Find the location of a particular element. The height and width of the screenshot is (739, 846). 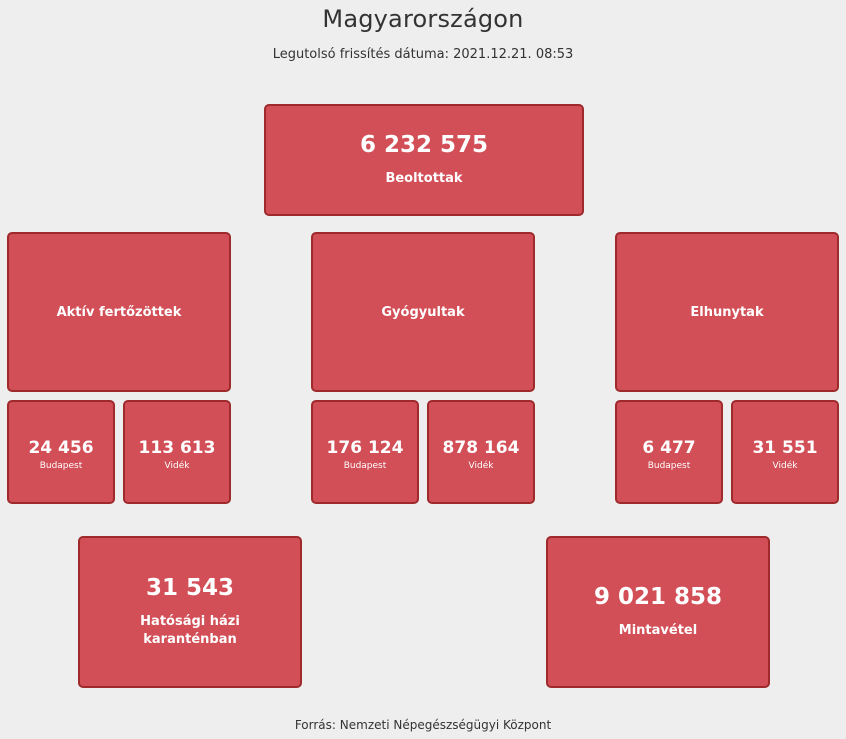

active-budapest-card: 24 456 Budapest is located at coordinates (61, 452).